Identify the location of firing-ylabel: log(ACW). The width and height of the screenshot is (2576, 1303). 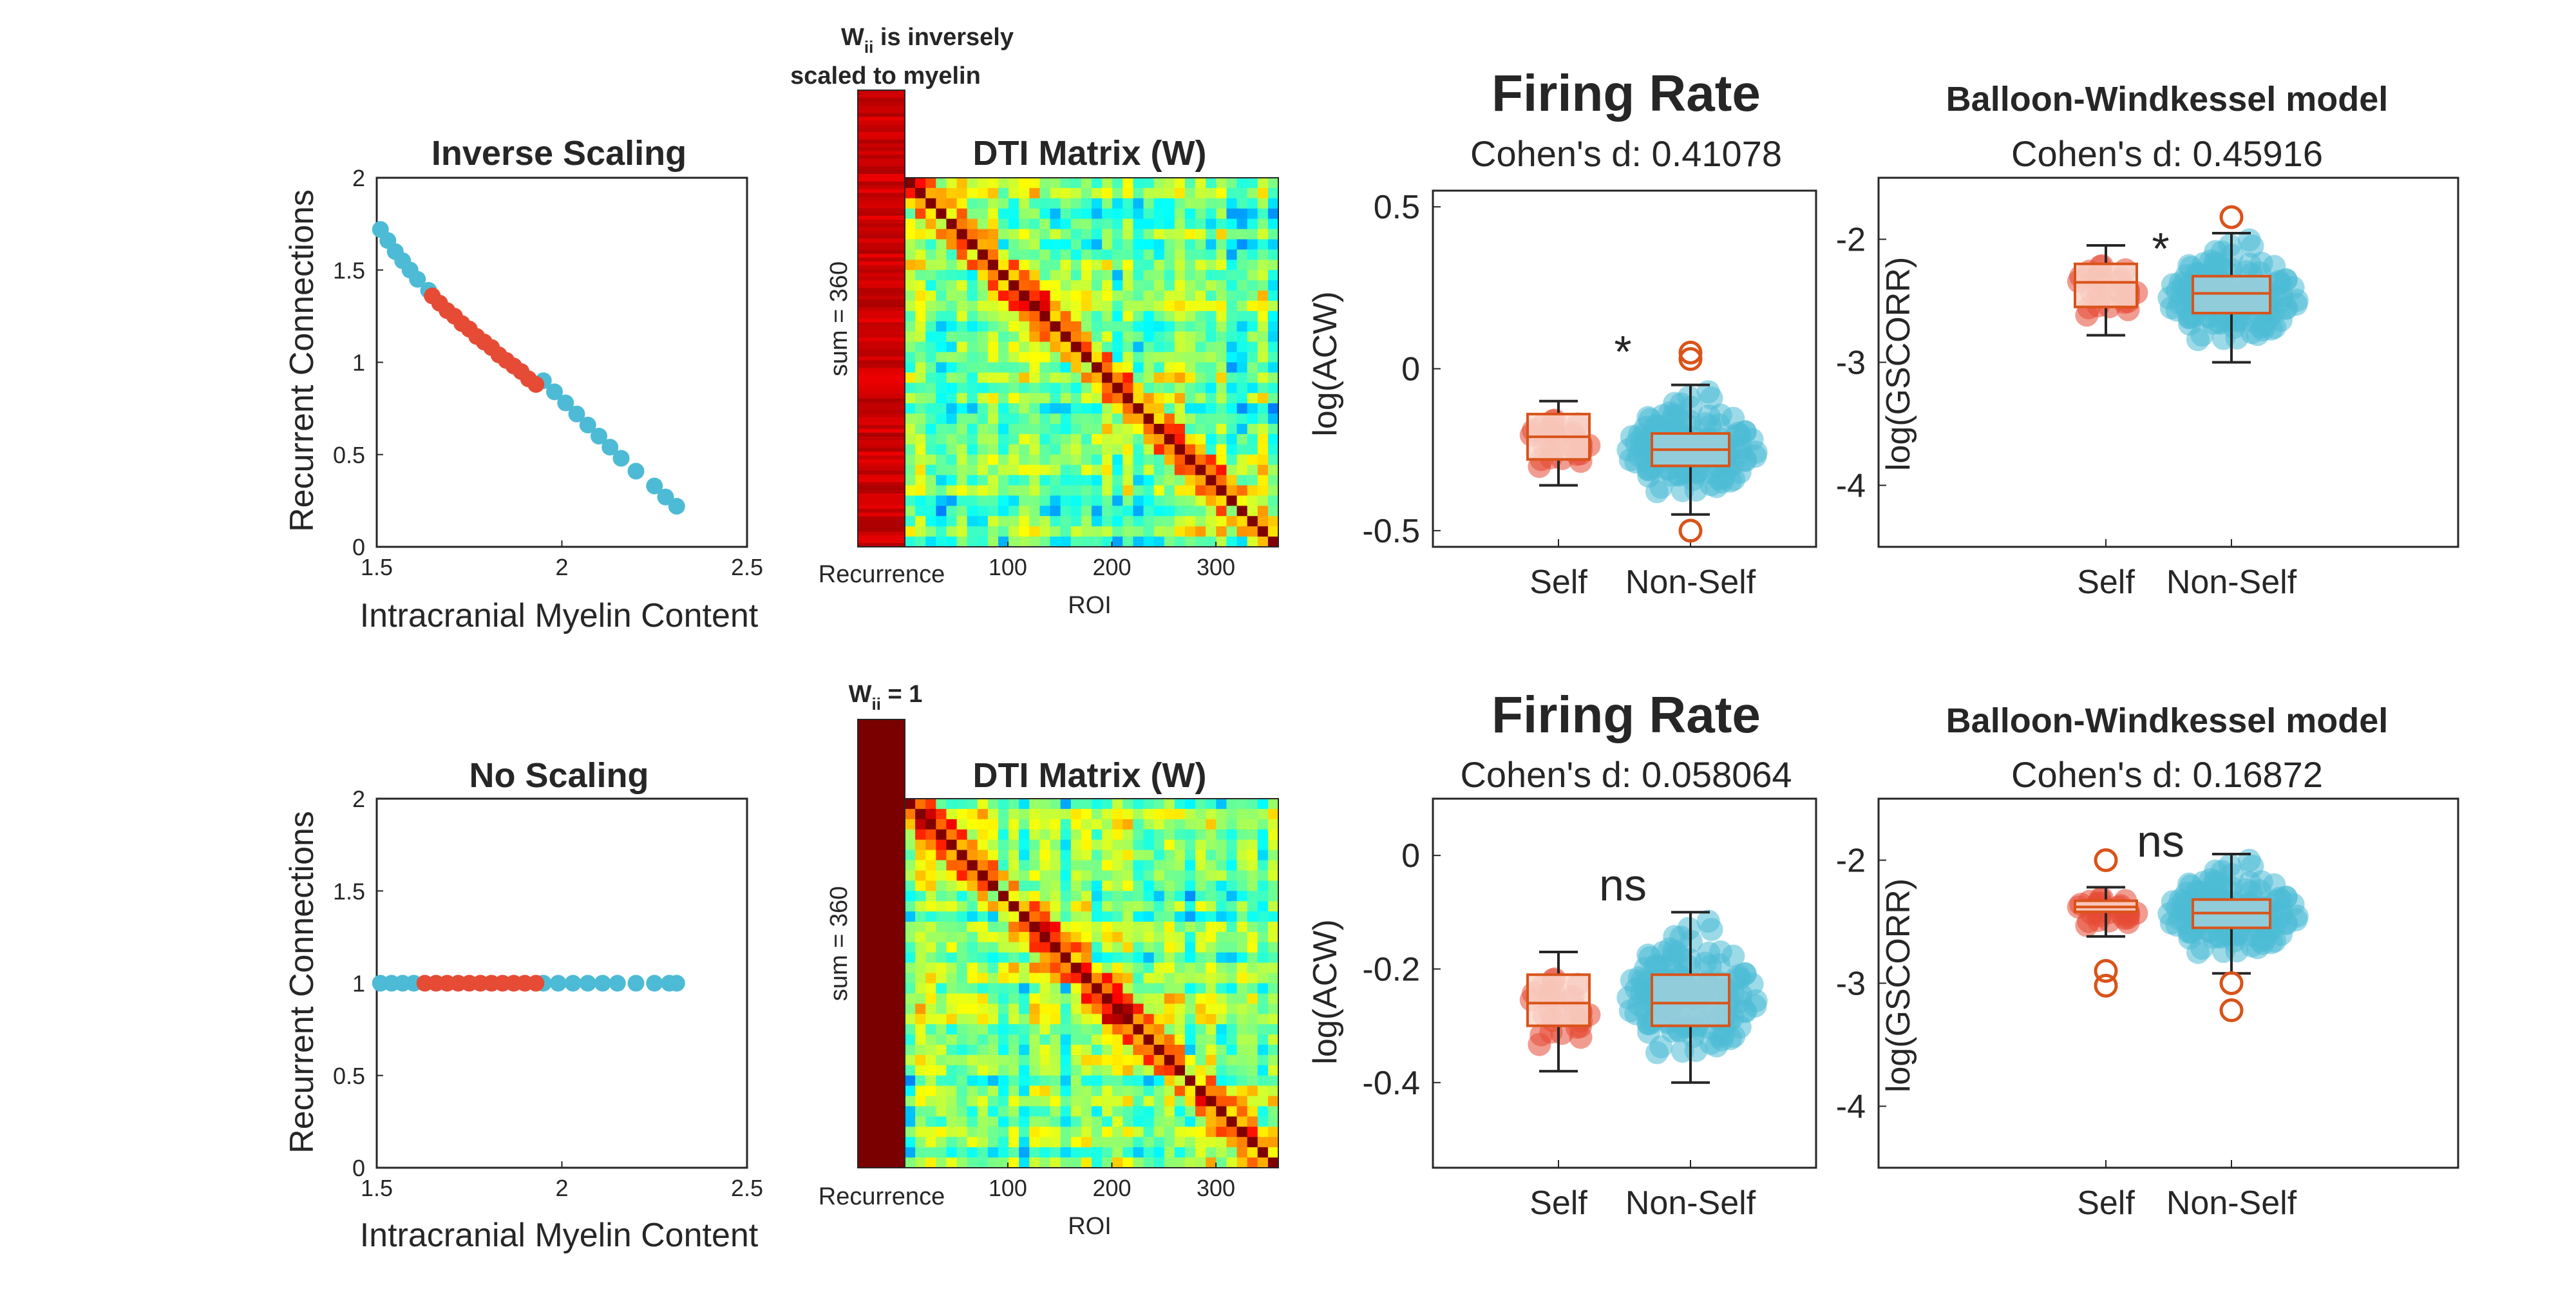
(1325, 363).